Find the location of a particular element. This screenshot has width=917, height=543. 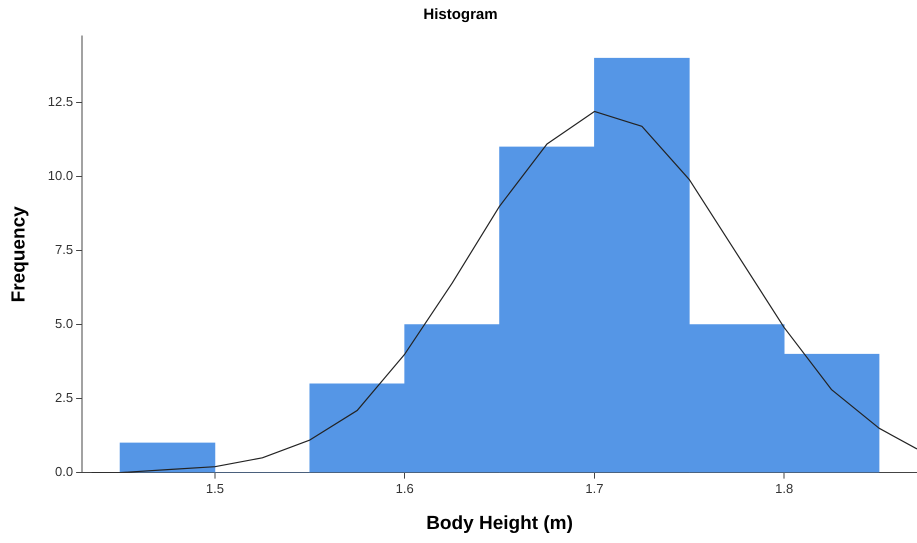

y-tick-label: 10.0 is located at coordinates (61, 176).